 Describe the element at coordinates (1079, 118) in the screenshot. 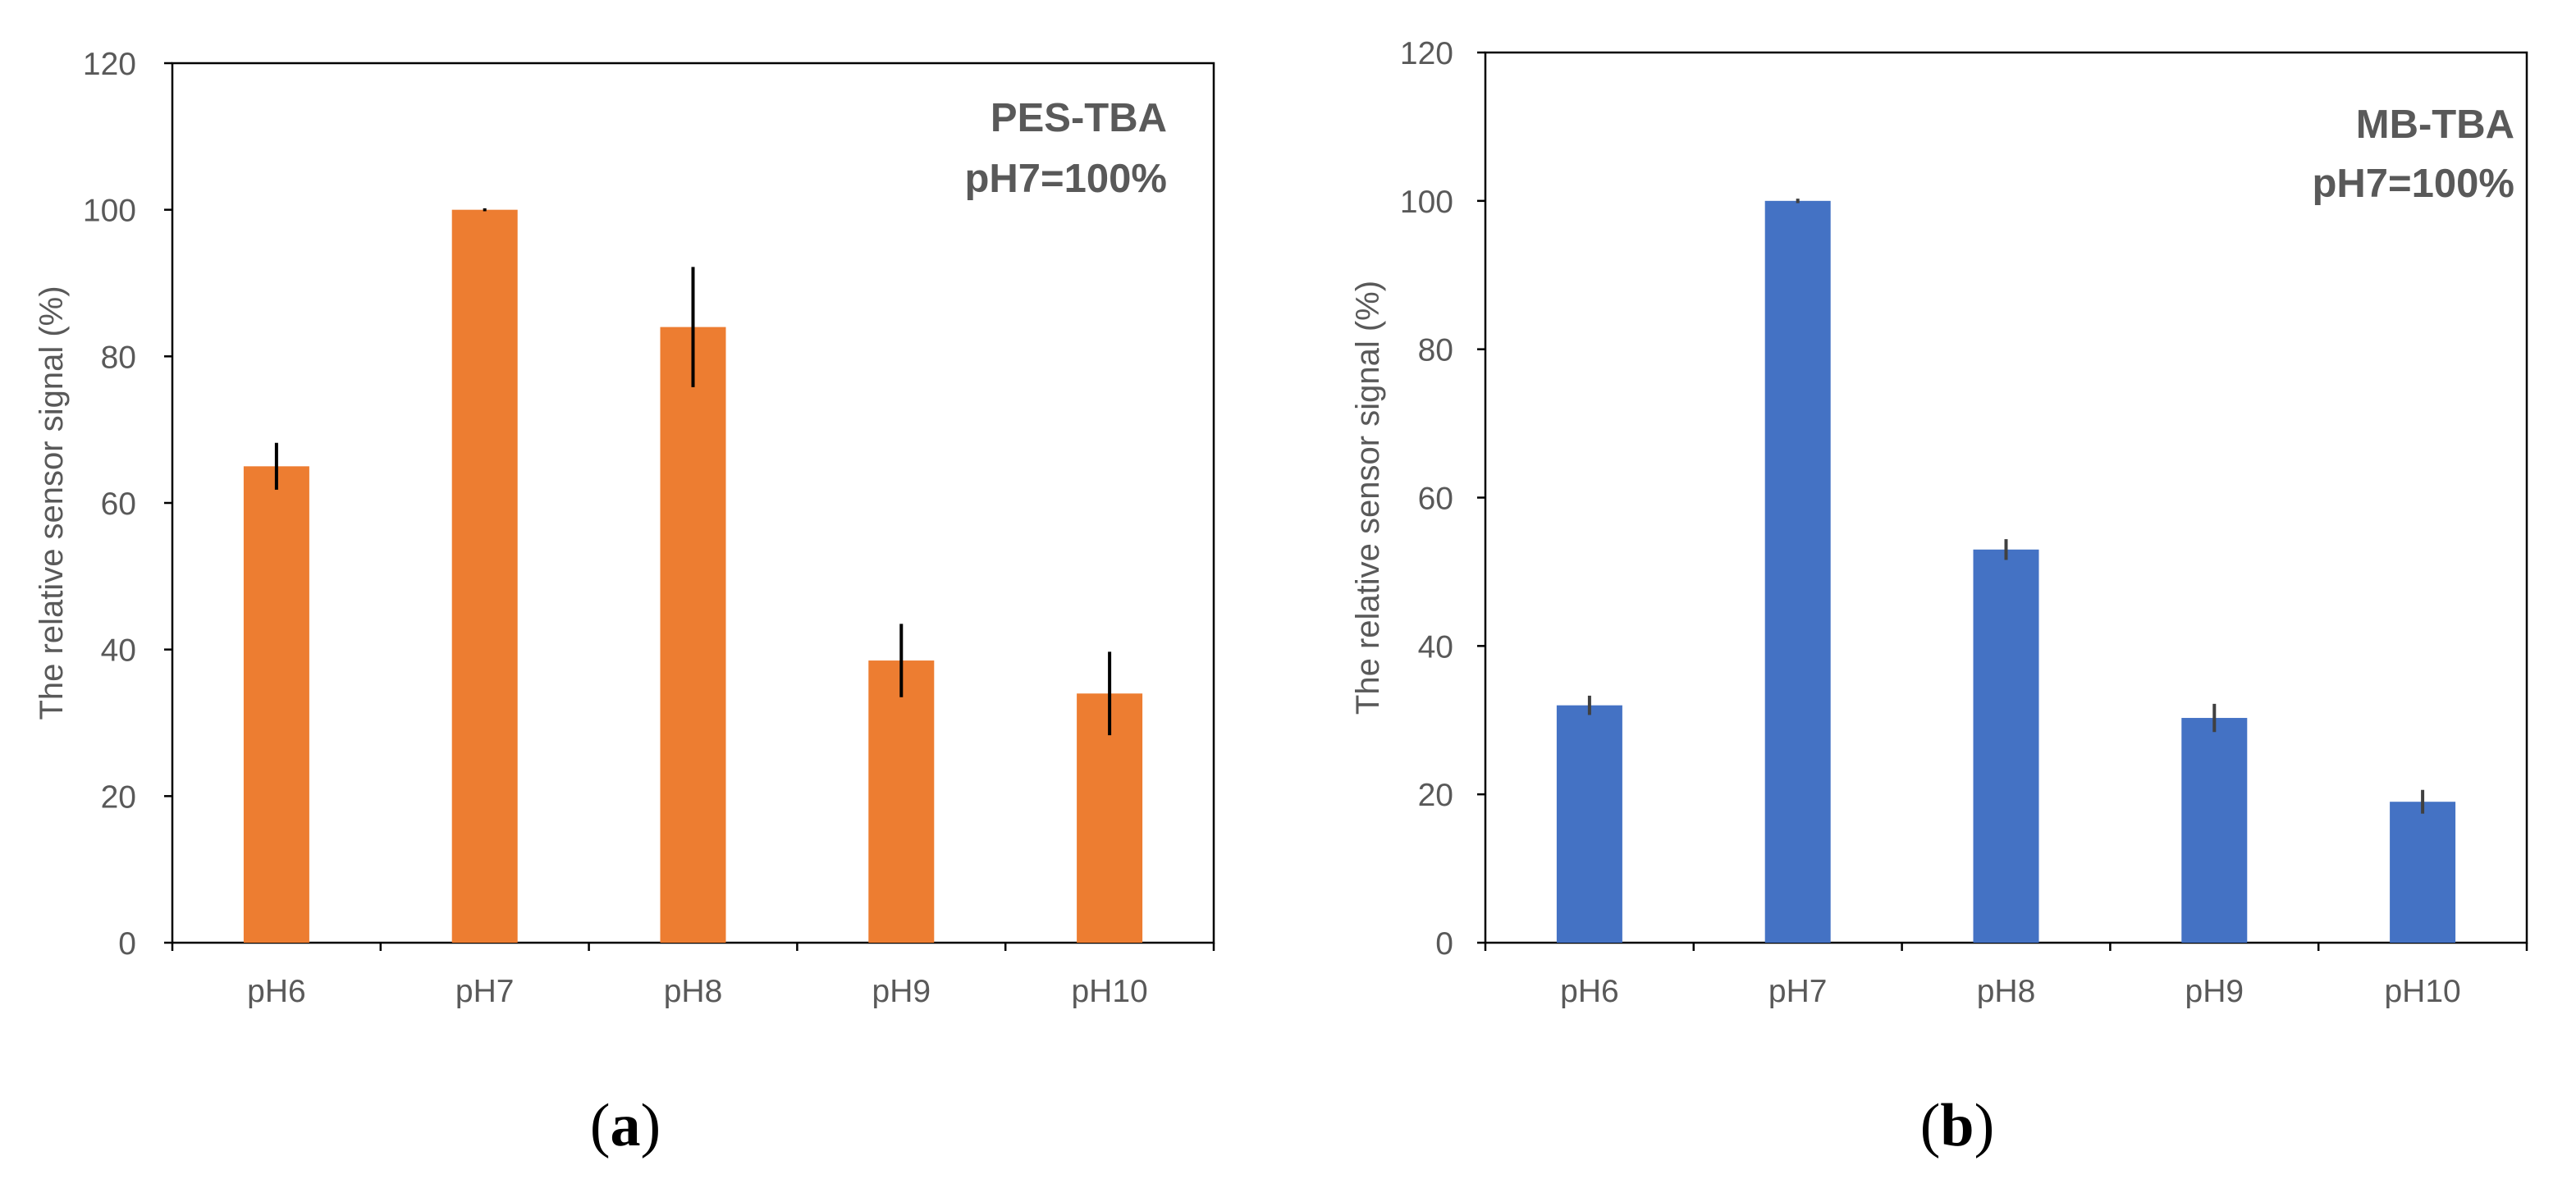

I see `annotation-line-1: PES-TBA` at that location.